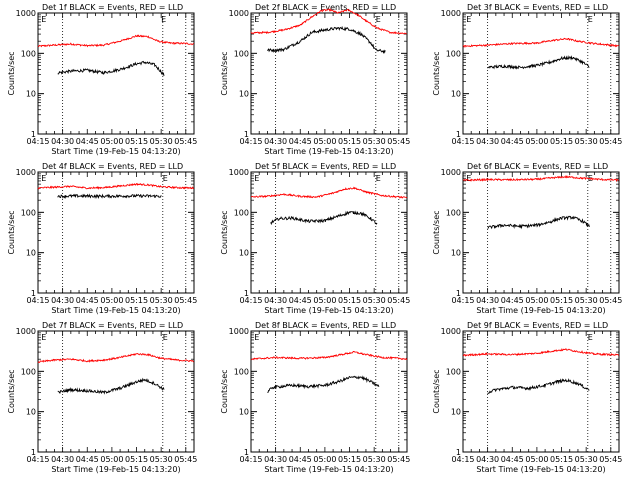 This screenshot has width=640, height=480. I want to click on chart-title: Det 1f BLACK = Events, RED = LLD, so click(112, 7).